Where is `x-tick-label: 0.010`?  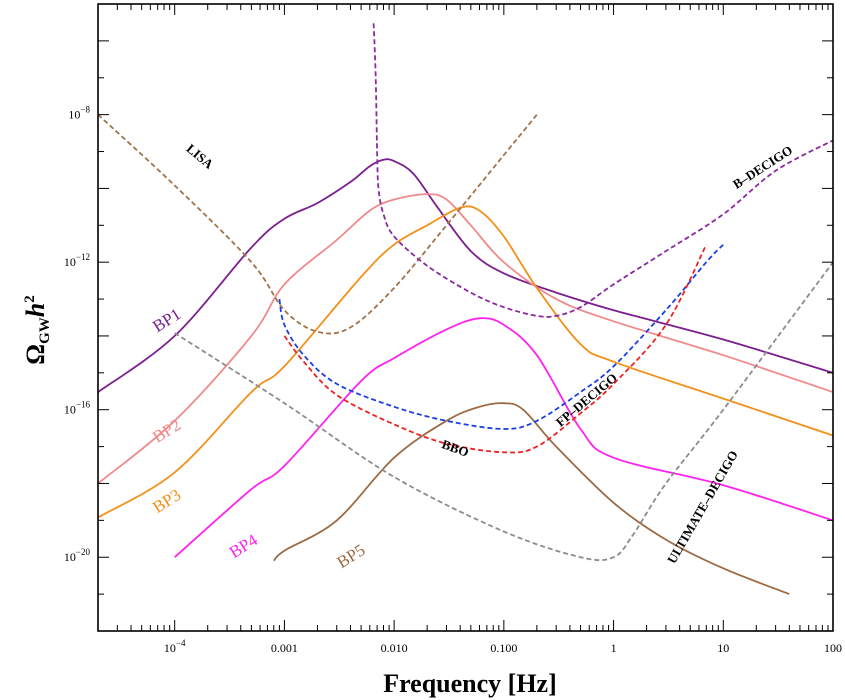 x-tick-label: 0.010 is located at coordinates (394, 648).